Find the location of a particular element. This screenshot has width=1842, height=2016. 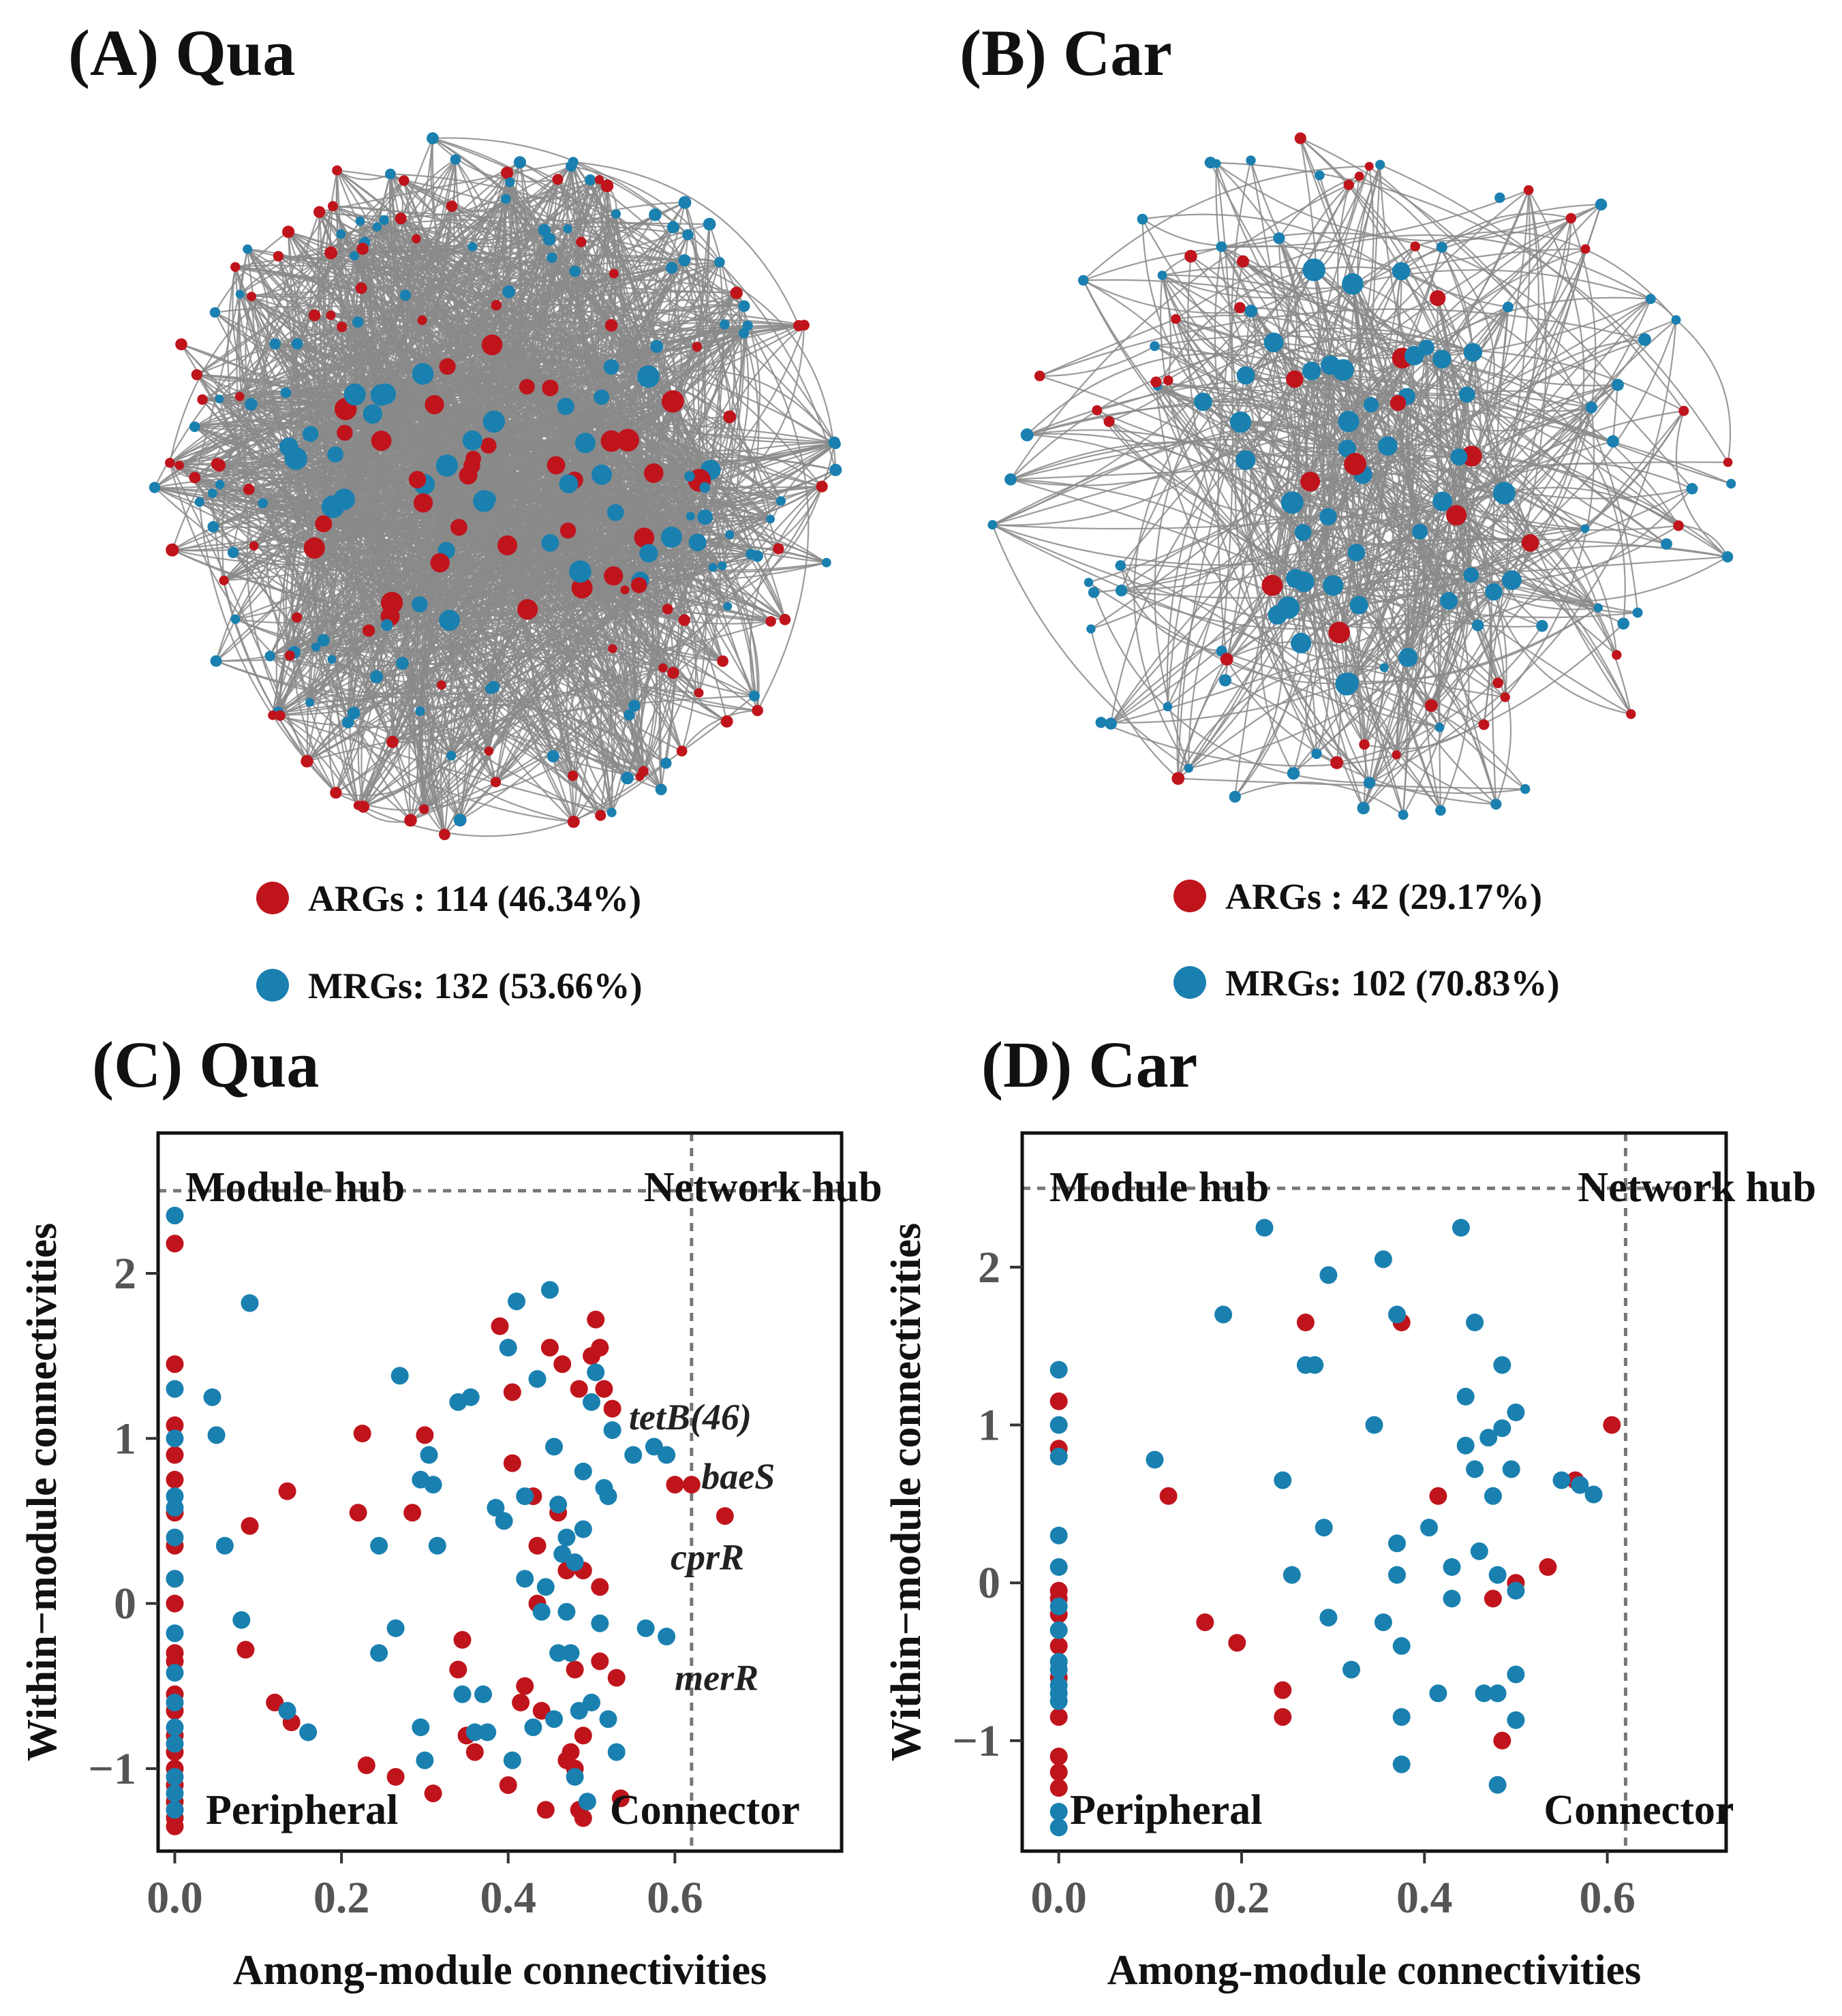

legend-label-mrgs-car: MRGs: 102 (70.83%) is located at coordinates (1392, 984).